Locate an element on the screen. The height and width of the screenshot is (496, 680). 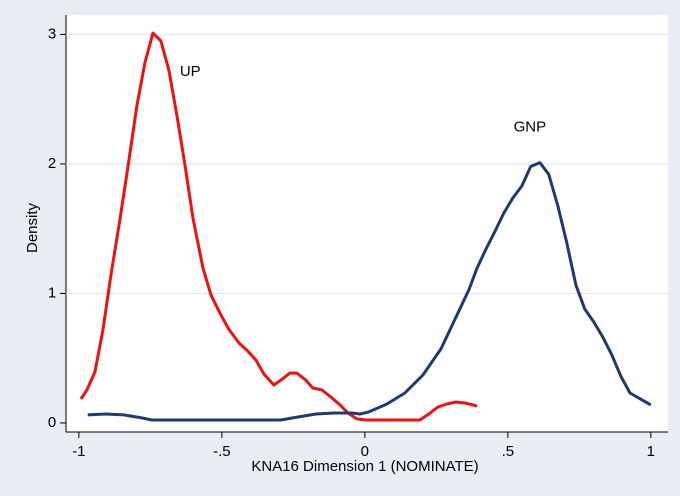
x-tick-label: -.5 is located at coordinates (222, 451).